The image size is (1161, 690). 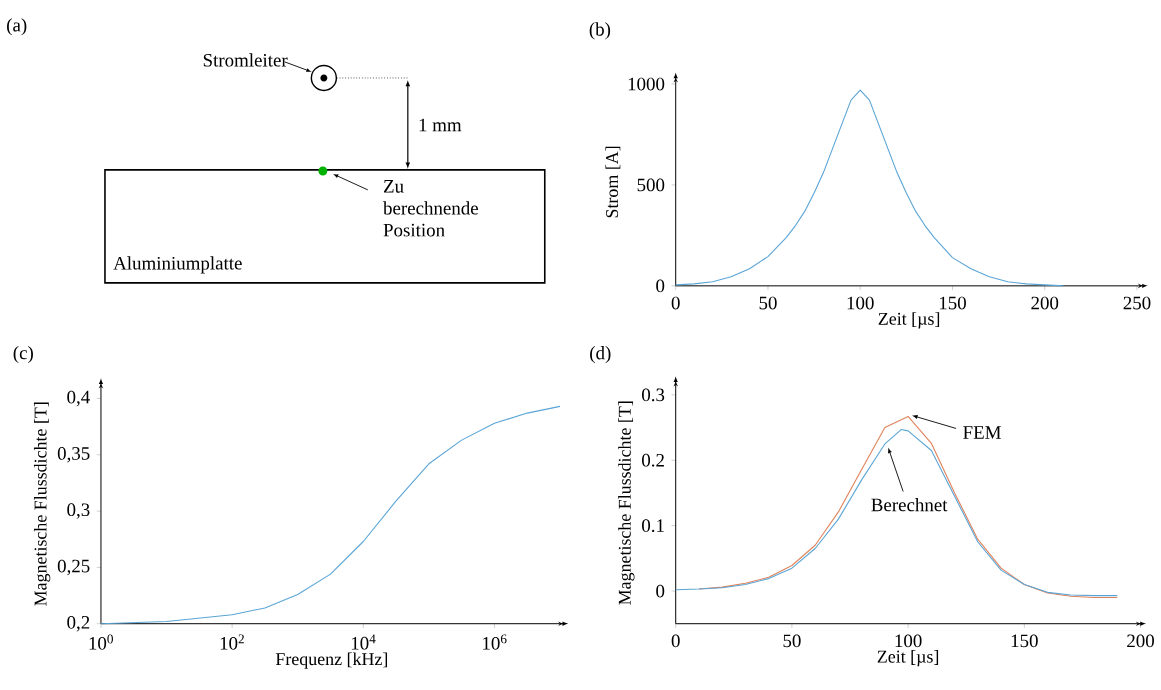 What do you see at coordinates (600, 31) in the screenshot?
I see `chart-title: (b)` at bounding box center [600, 31].